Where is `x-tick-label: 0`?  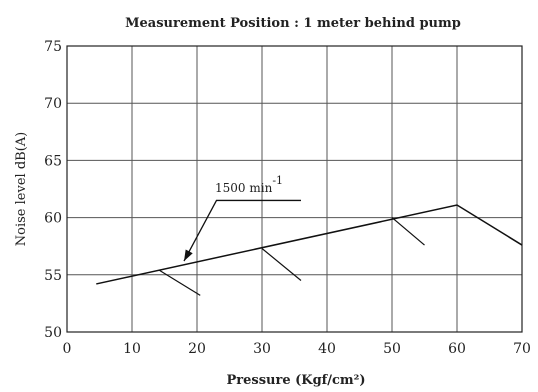
x-tick-label: 0 is located at coordinates (67, 349).